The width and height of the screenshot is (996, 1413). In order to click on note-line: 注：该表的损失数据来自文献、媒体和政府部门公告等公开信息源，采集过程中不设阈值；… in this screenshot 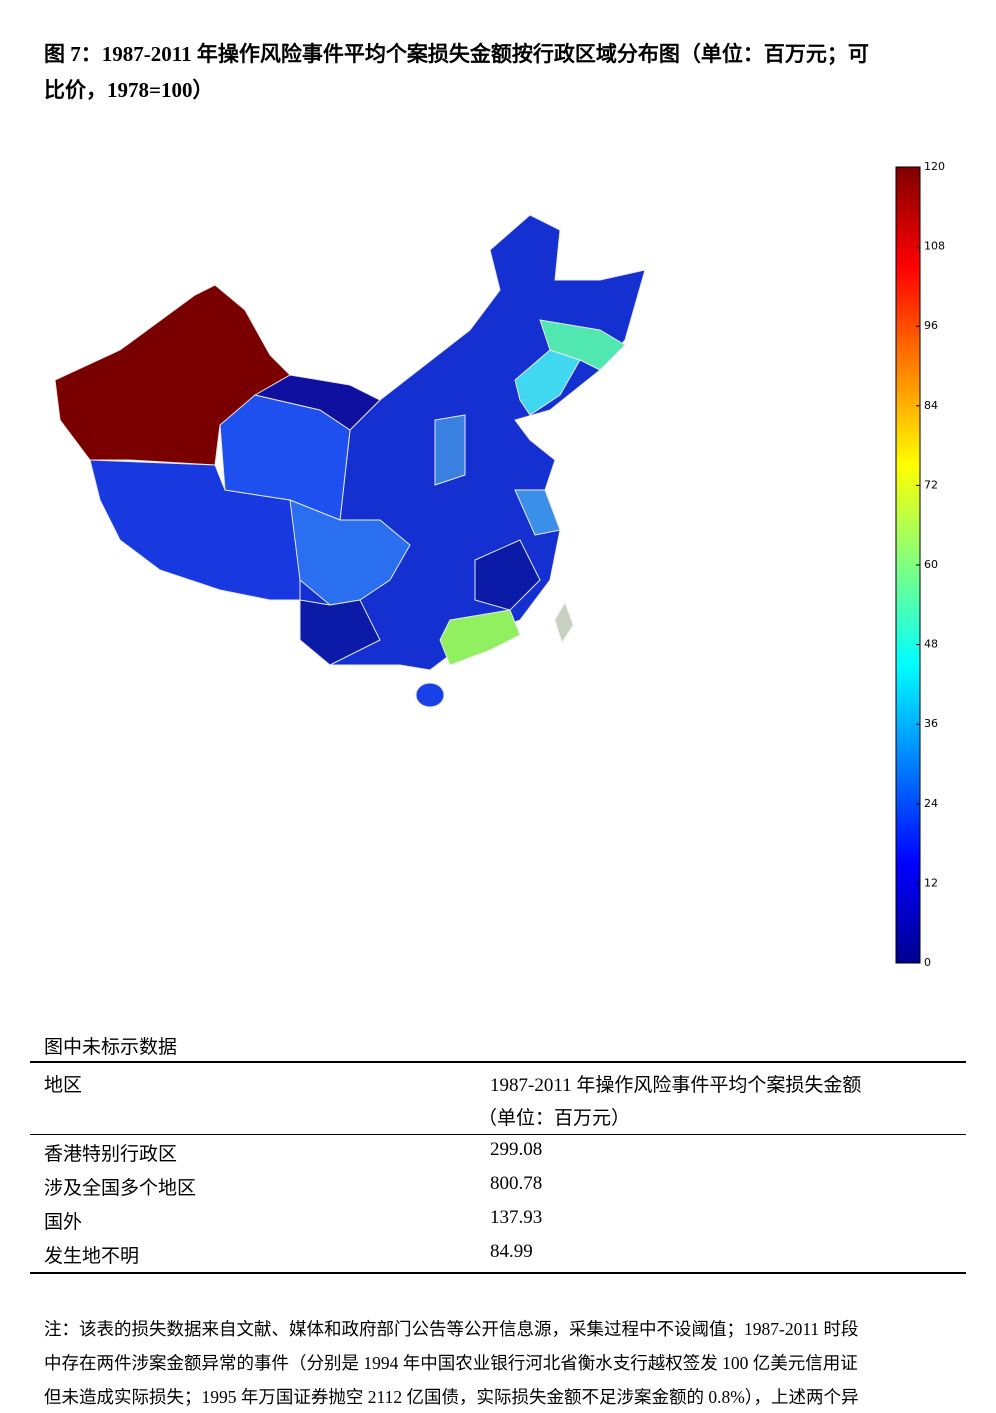, I will do `click(451, 1329)`.